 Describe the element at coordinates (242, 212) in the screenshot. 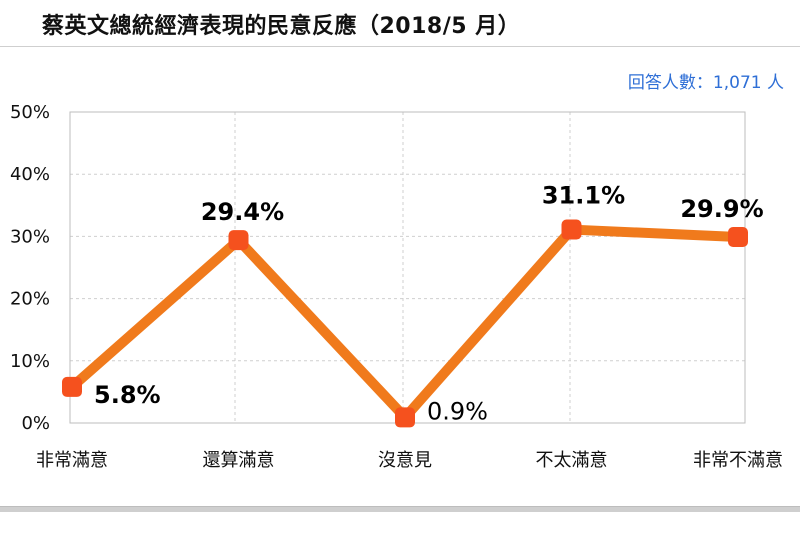

I see `data-label: 29.4%` at that location.